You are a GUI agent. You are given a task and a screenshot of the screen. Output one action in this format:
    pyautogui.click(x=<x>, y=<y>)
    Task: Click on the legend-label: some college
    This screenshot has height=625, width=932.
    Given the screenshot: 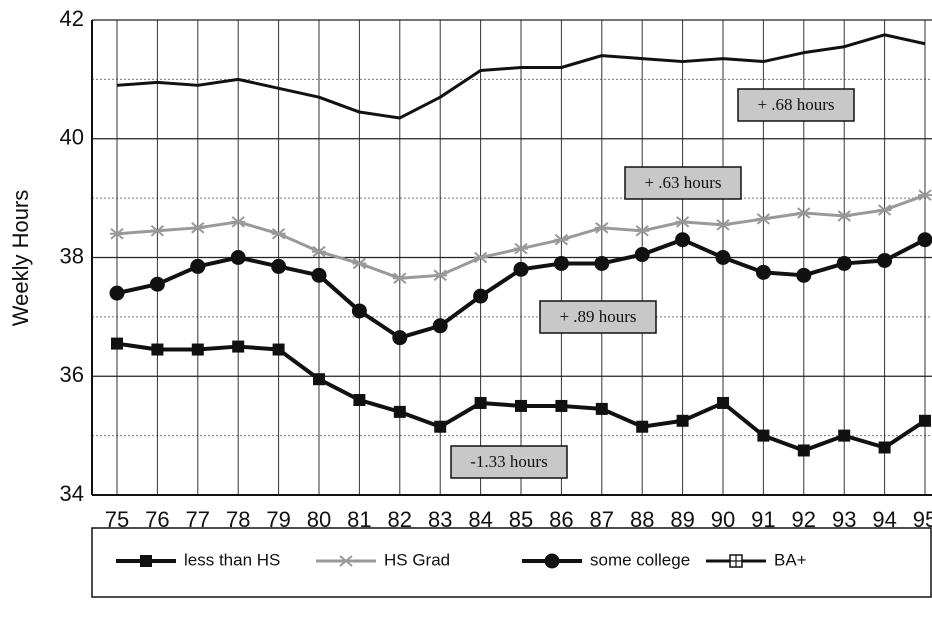 What is the action you would take?
    pyautogui.click(x=640, y=559)
    